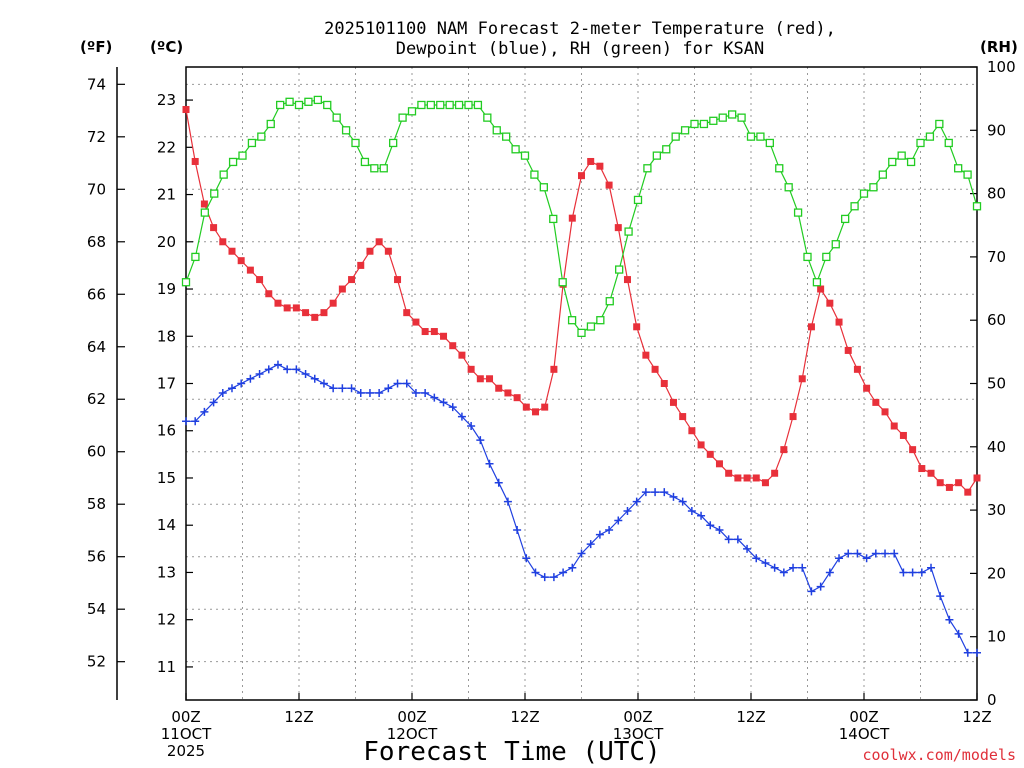  Describe the element at coordinates (166, 47) in the screenshot. I see `celsius-unit-label: (ºC)` at that location.